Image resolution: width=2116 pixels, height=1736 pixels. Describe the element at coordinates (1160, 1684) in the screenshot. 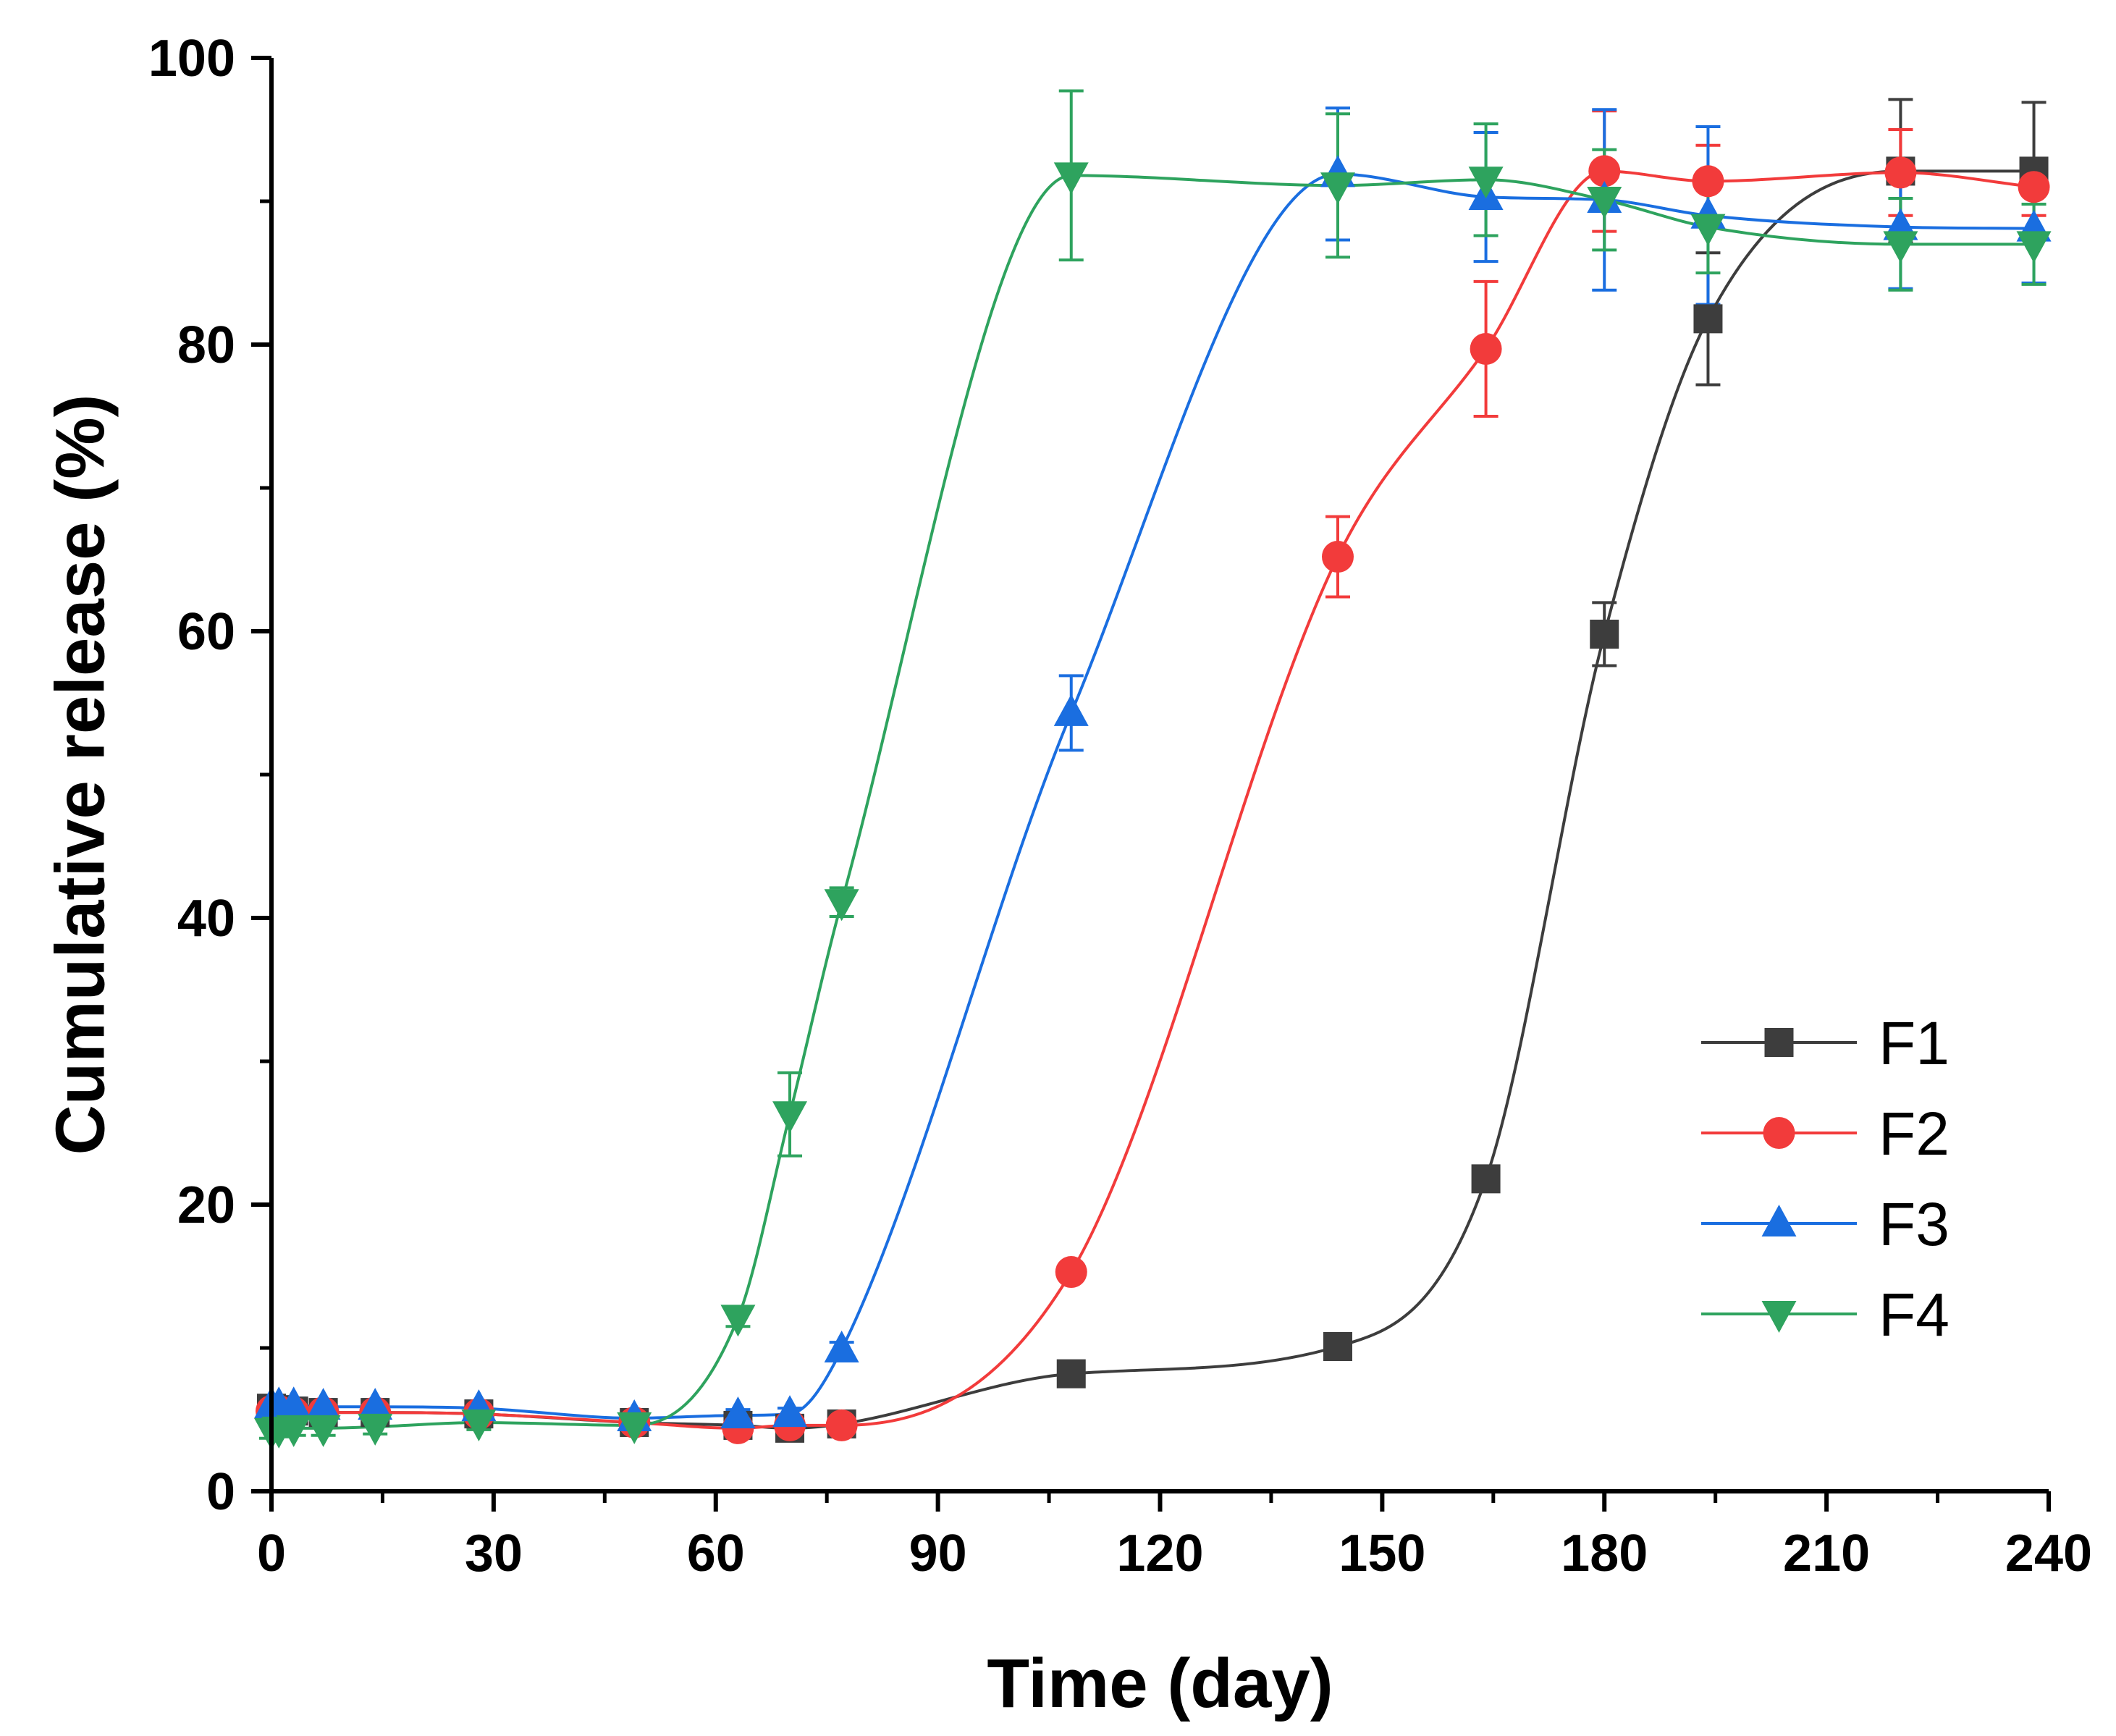

I see `x-axis-title: Time (day)` at that location.